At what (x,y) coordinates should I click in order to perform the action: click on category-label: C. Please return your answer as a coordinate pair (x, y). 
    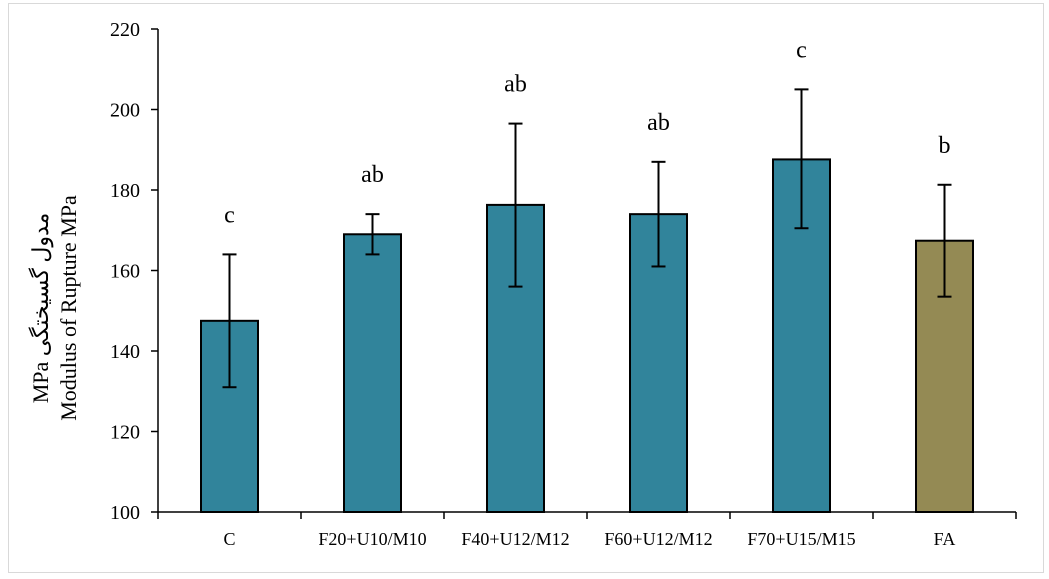
    Looking at the image, I should click on (229, 539).